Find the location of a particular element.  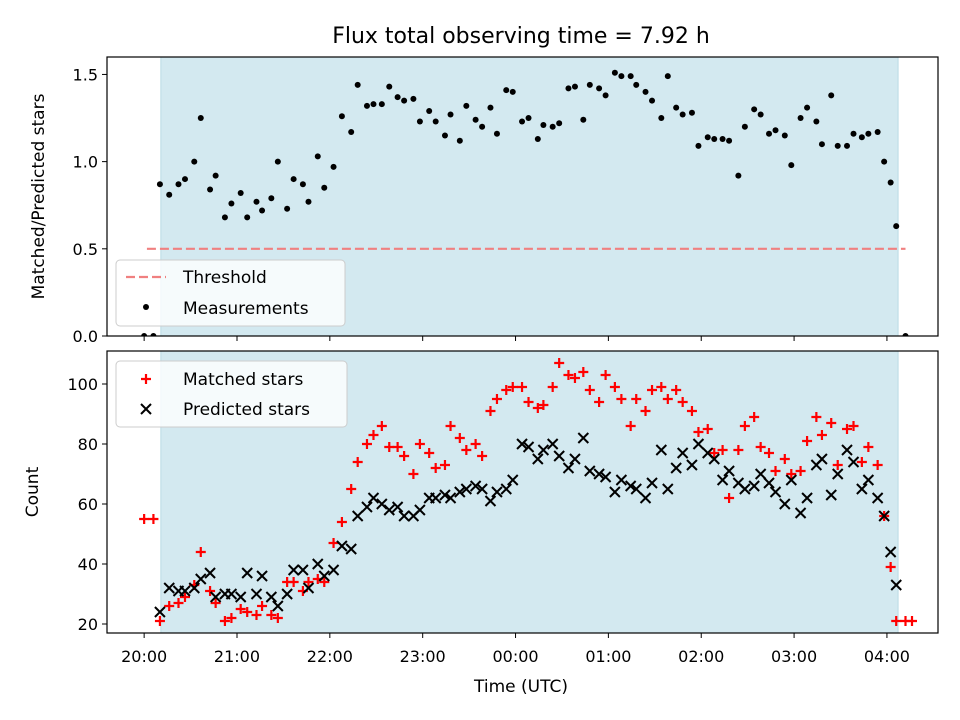

ratio-legend: Threshold Measurements is located at coordinates (230, 293).